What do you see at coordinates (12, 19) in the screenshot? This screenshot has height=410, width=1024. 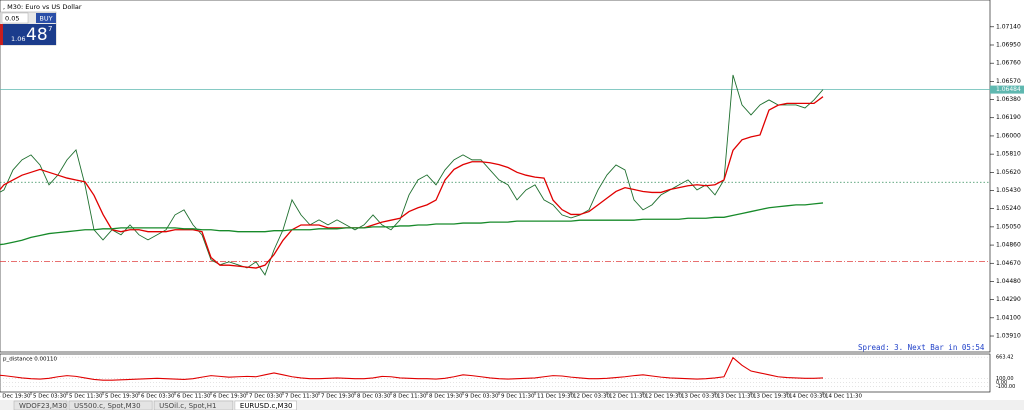 I see `lot-size: 0.05` at bounding box center [12, 19].